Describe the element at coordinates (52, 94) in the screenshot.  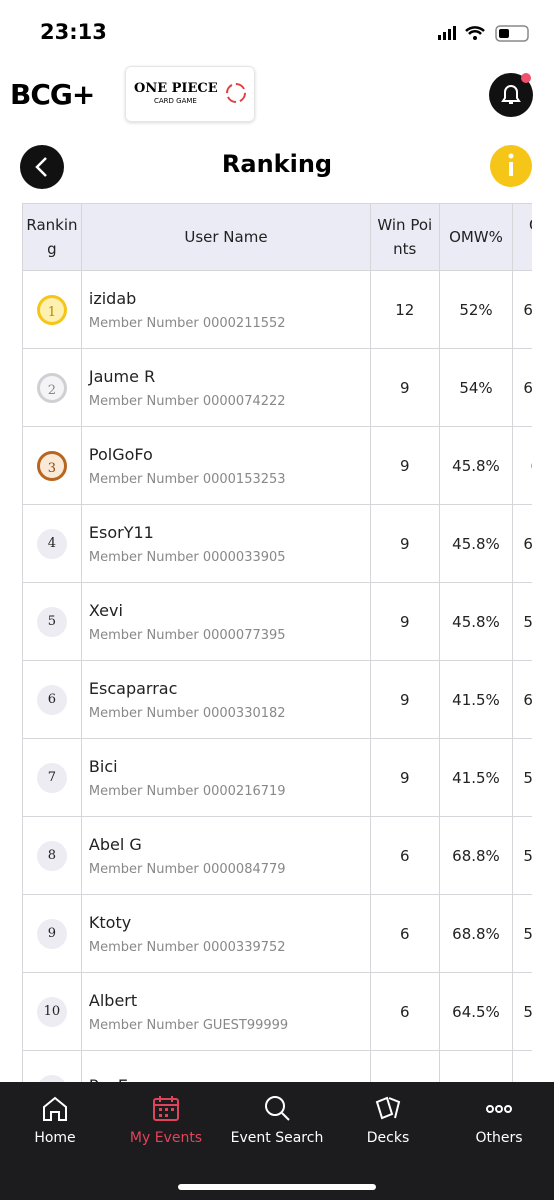
I see `app-logo: BCG+` at that location.